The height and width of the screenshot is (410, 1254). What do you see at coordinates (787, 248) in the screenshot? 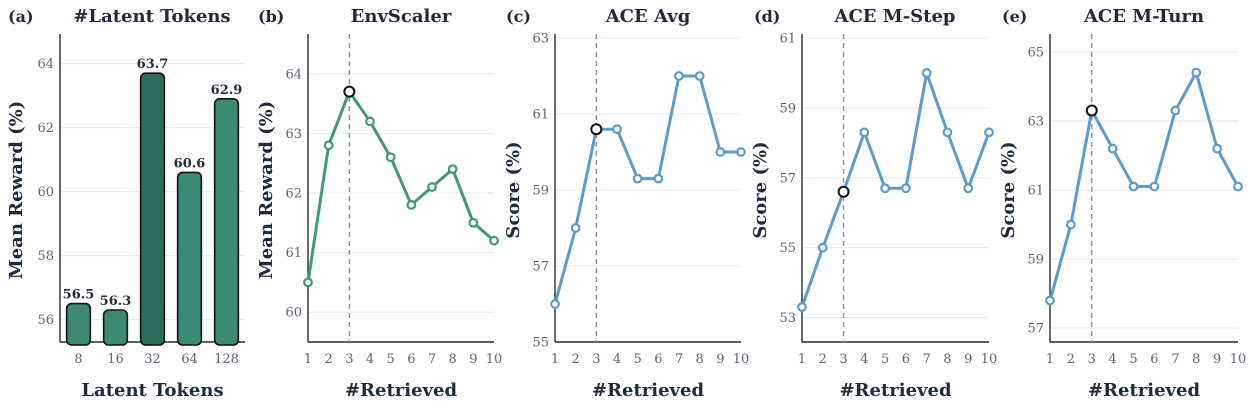
I see `y-tick-label: 55` at bounding box center [787, 248].